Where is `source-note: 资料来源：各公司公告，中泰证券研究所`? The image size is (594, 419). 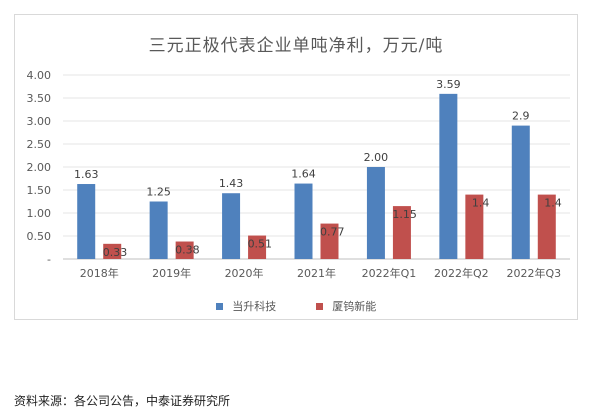
source-note: 资料来源：各公司公告，中泰证券研究所 is located at coordinates (122, 401).